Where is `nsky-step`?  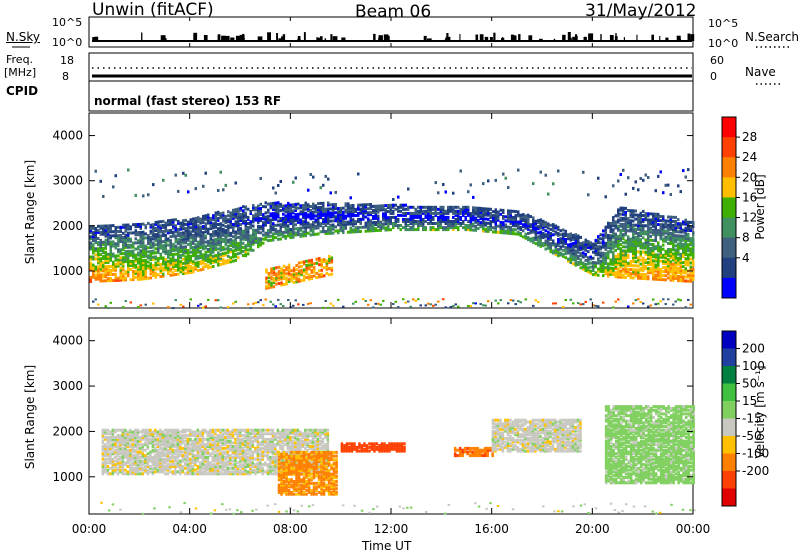 nsky-step is located at coordinates (284, 37).